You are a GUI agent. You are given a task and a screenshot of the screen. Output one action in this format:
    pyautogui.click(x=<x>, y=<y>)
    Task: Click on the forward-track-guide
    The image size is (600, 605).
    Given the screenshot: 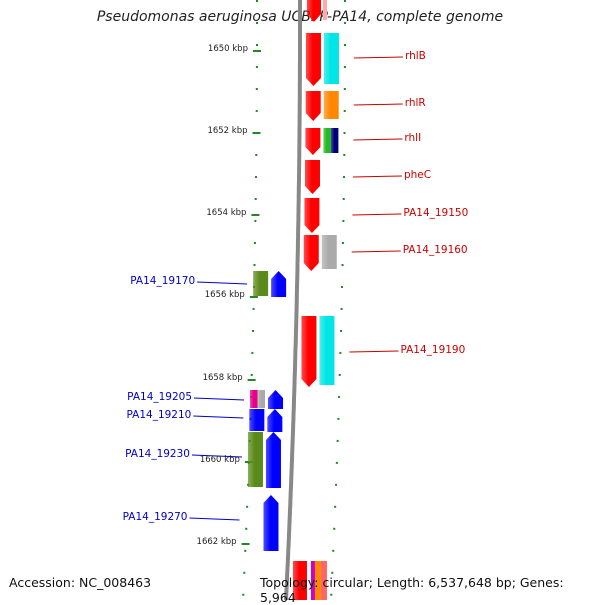 What is the action you would take?
    pyautogui.click(x=338, y=300)
    